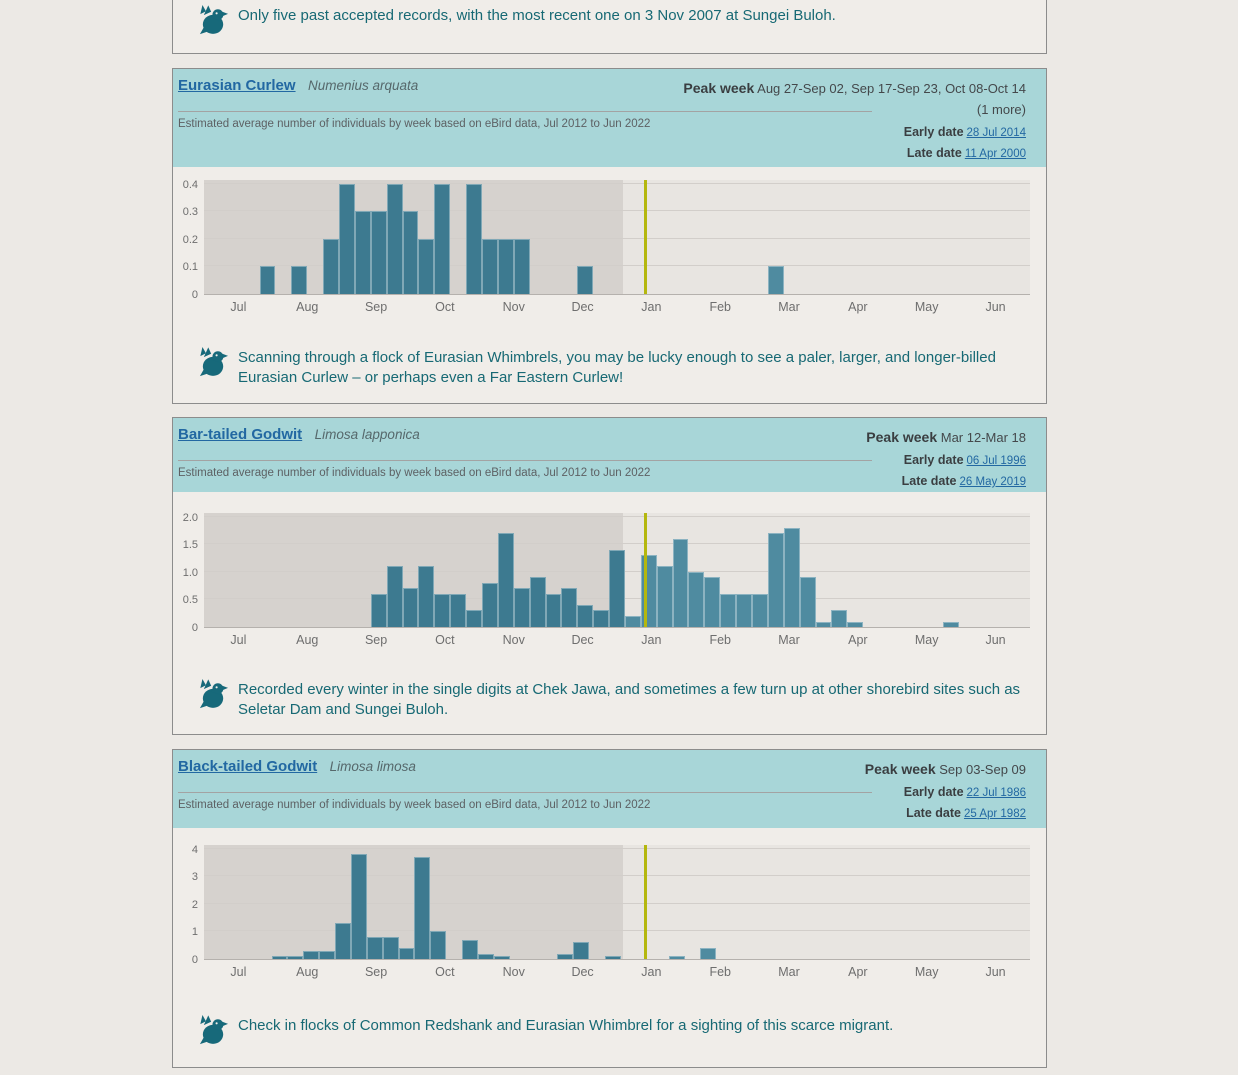 This screenshot has height=1075, width=1238. Describe the element at coordinates (617, 307) in the screenshot. I see `chart-x-axis: Jul Aug Sep Oct Nov Dec Jan Feb Mar Apr May Jun` at that location.